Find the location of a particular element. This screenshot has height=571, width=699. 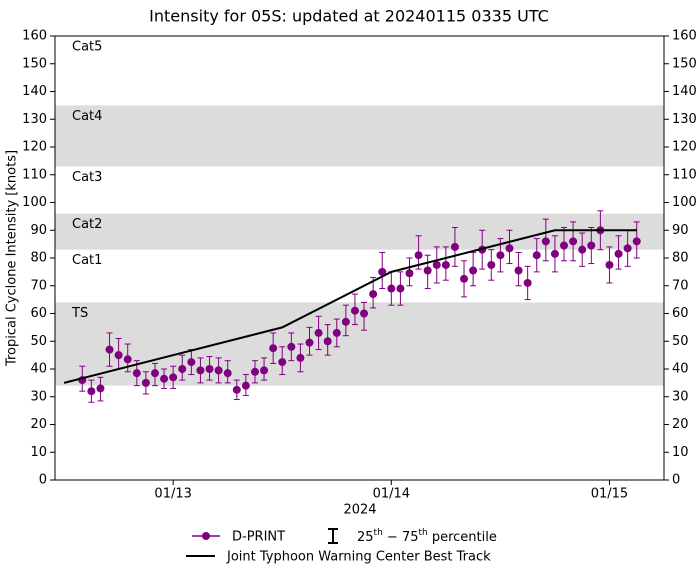

y2-tick-label: 10 is located at coordinates (680, 452).